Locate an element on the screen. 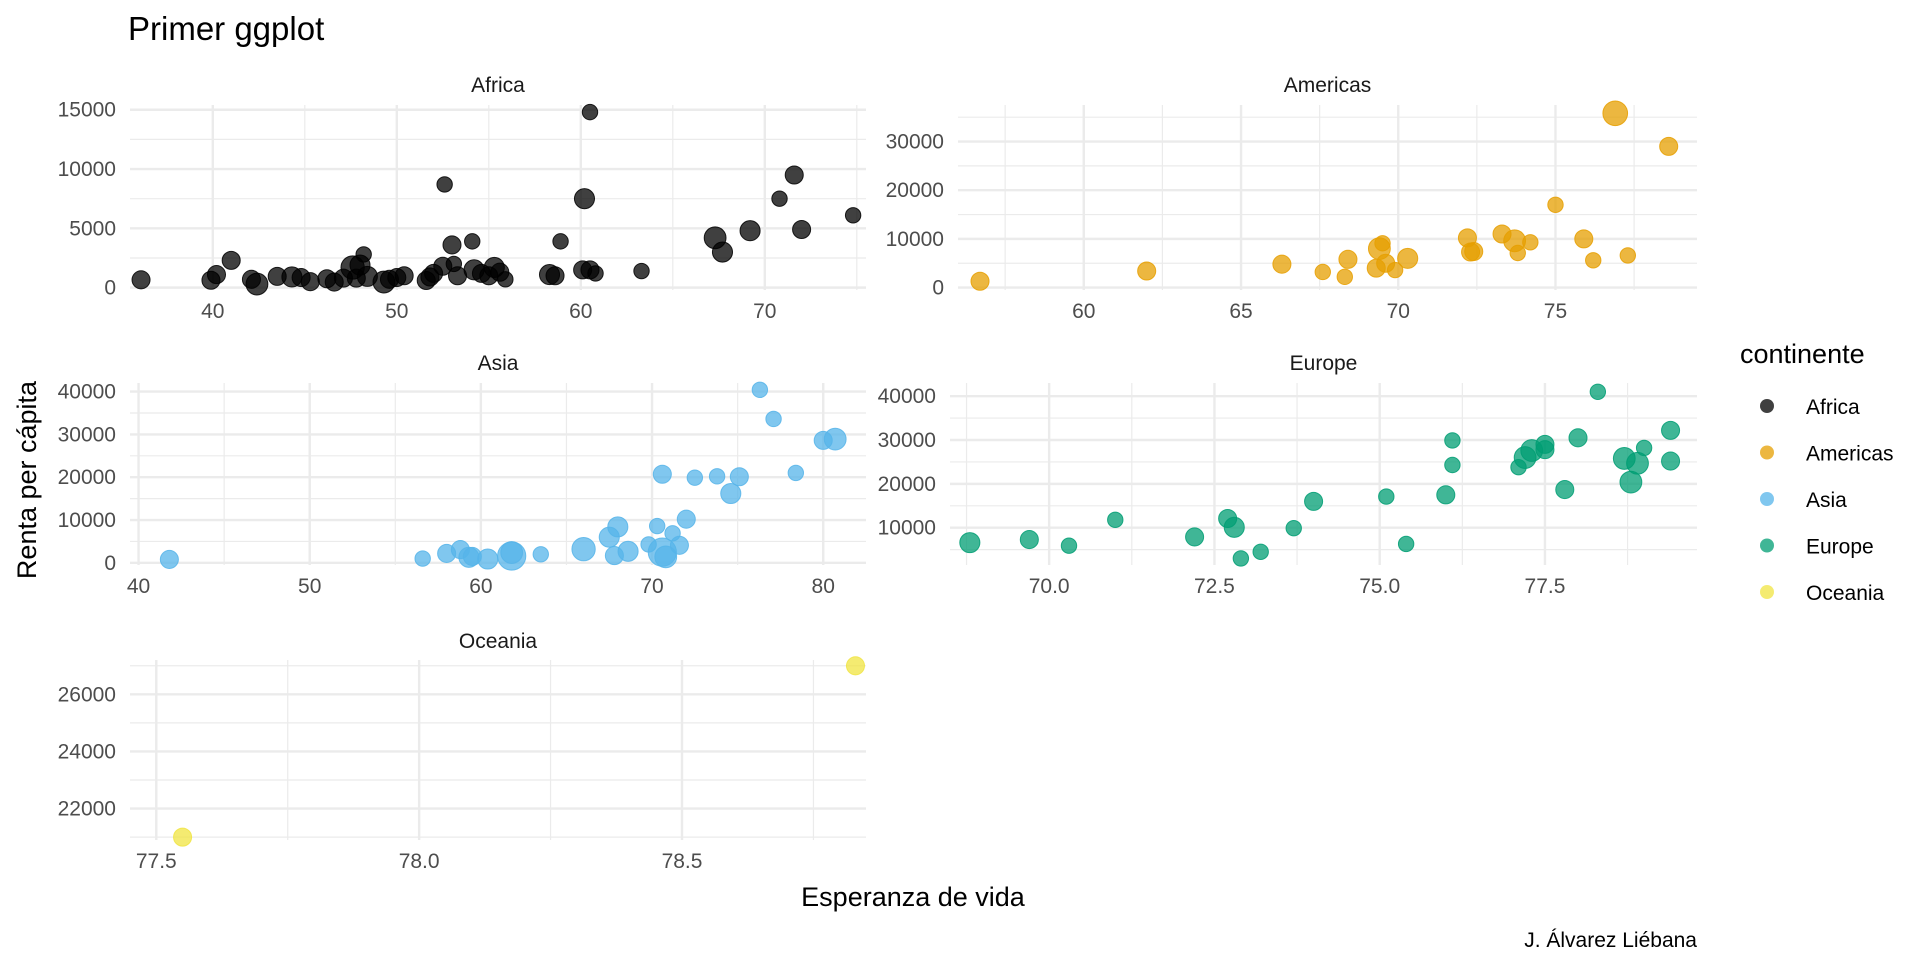  legend-label-oceania: Oceania is located at coordinates (1845, 593).